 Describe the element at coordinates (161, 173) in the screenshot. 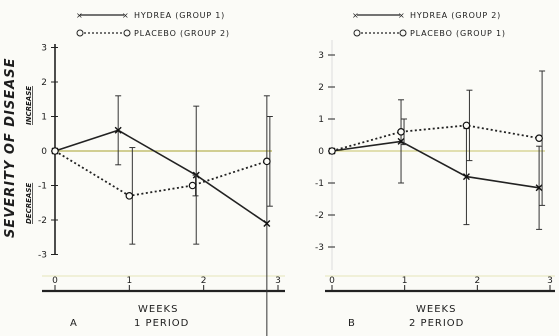

I see `panel-a-series-placebo-line` at that location.